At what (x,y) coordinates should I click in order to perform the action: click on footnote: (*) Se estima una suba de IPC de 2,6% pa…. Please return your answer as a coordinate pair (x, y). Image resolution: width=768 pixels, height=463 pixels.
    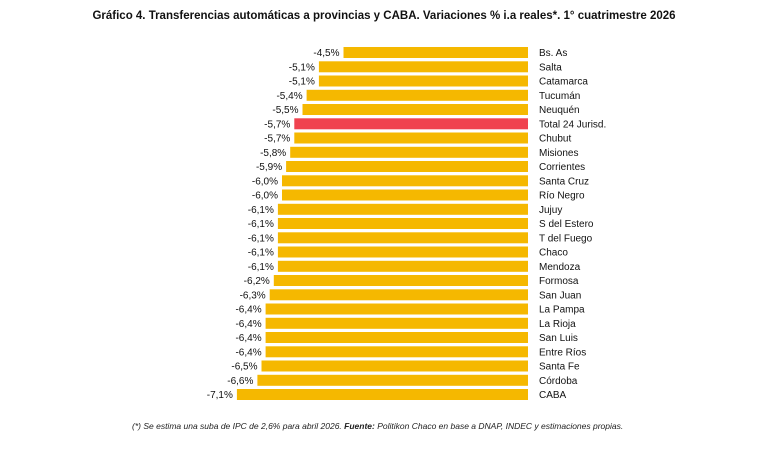
    Looking at the image, I should click on (377, 426).